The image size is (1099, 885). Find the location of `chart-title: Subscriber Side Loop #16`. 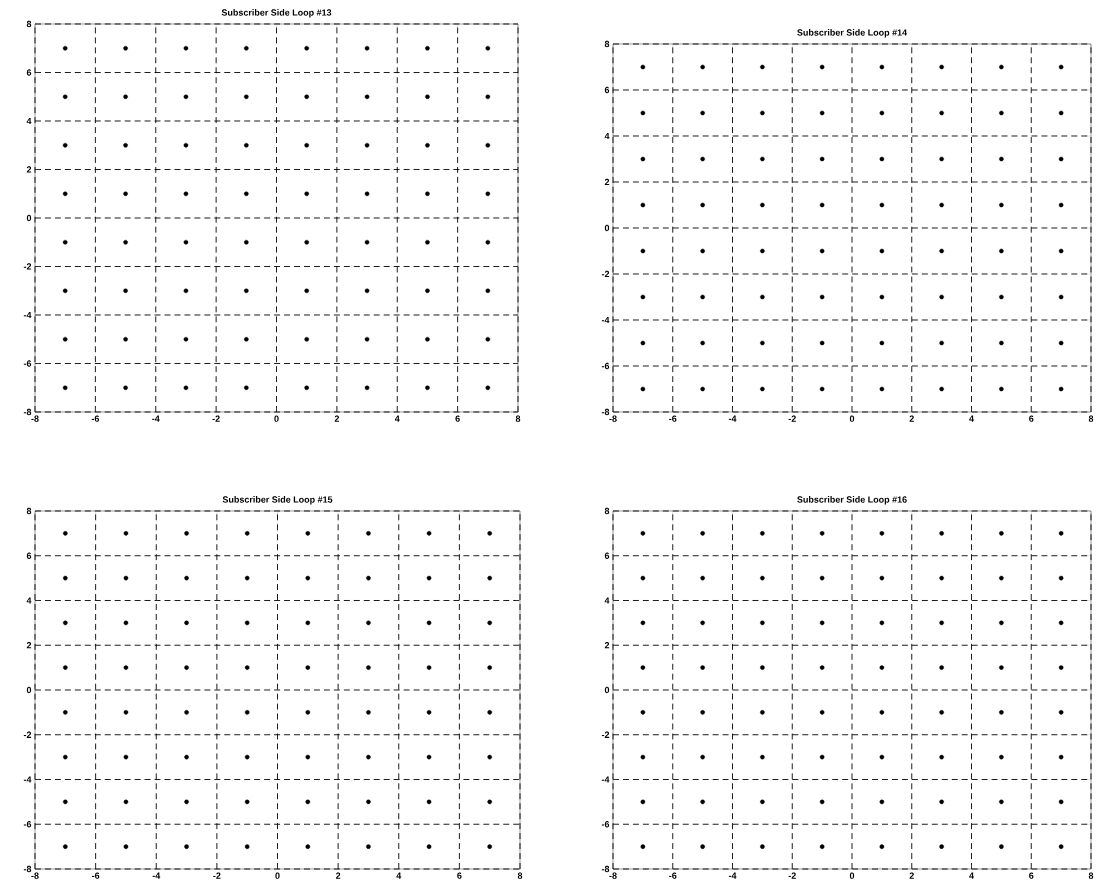

chart-title: Subscriber Side Loop #16 is located at coordinates (852, 500).